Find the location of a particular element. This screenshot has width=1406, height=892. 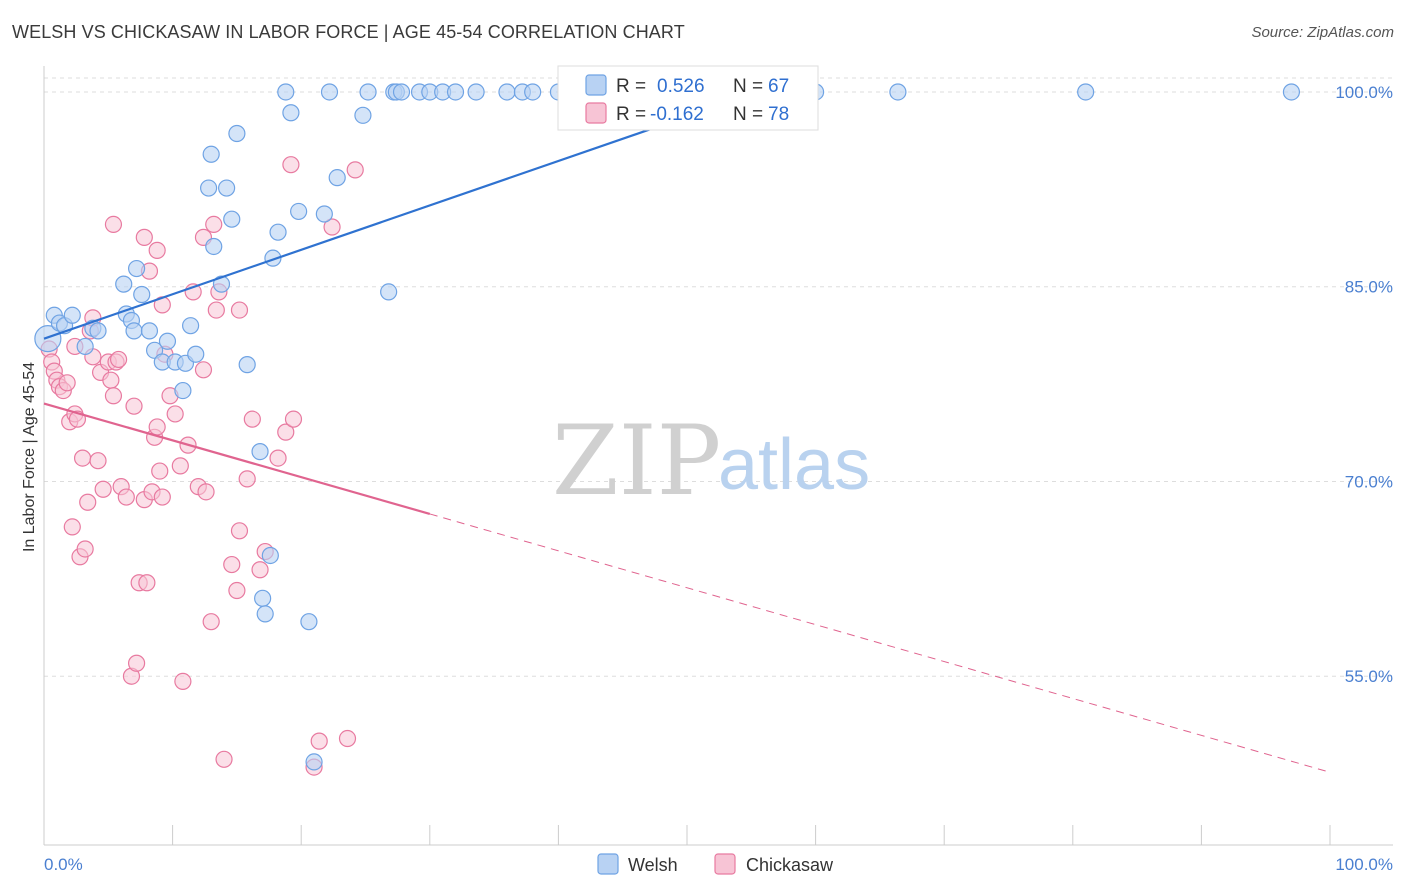

y-tick-labels: 55.0% 70.0% 85.0% 100.0% is located at coordinates (1364, 384).